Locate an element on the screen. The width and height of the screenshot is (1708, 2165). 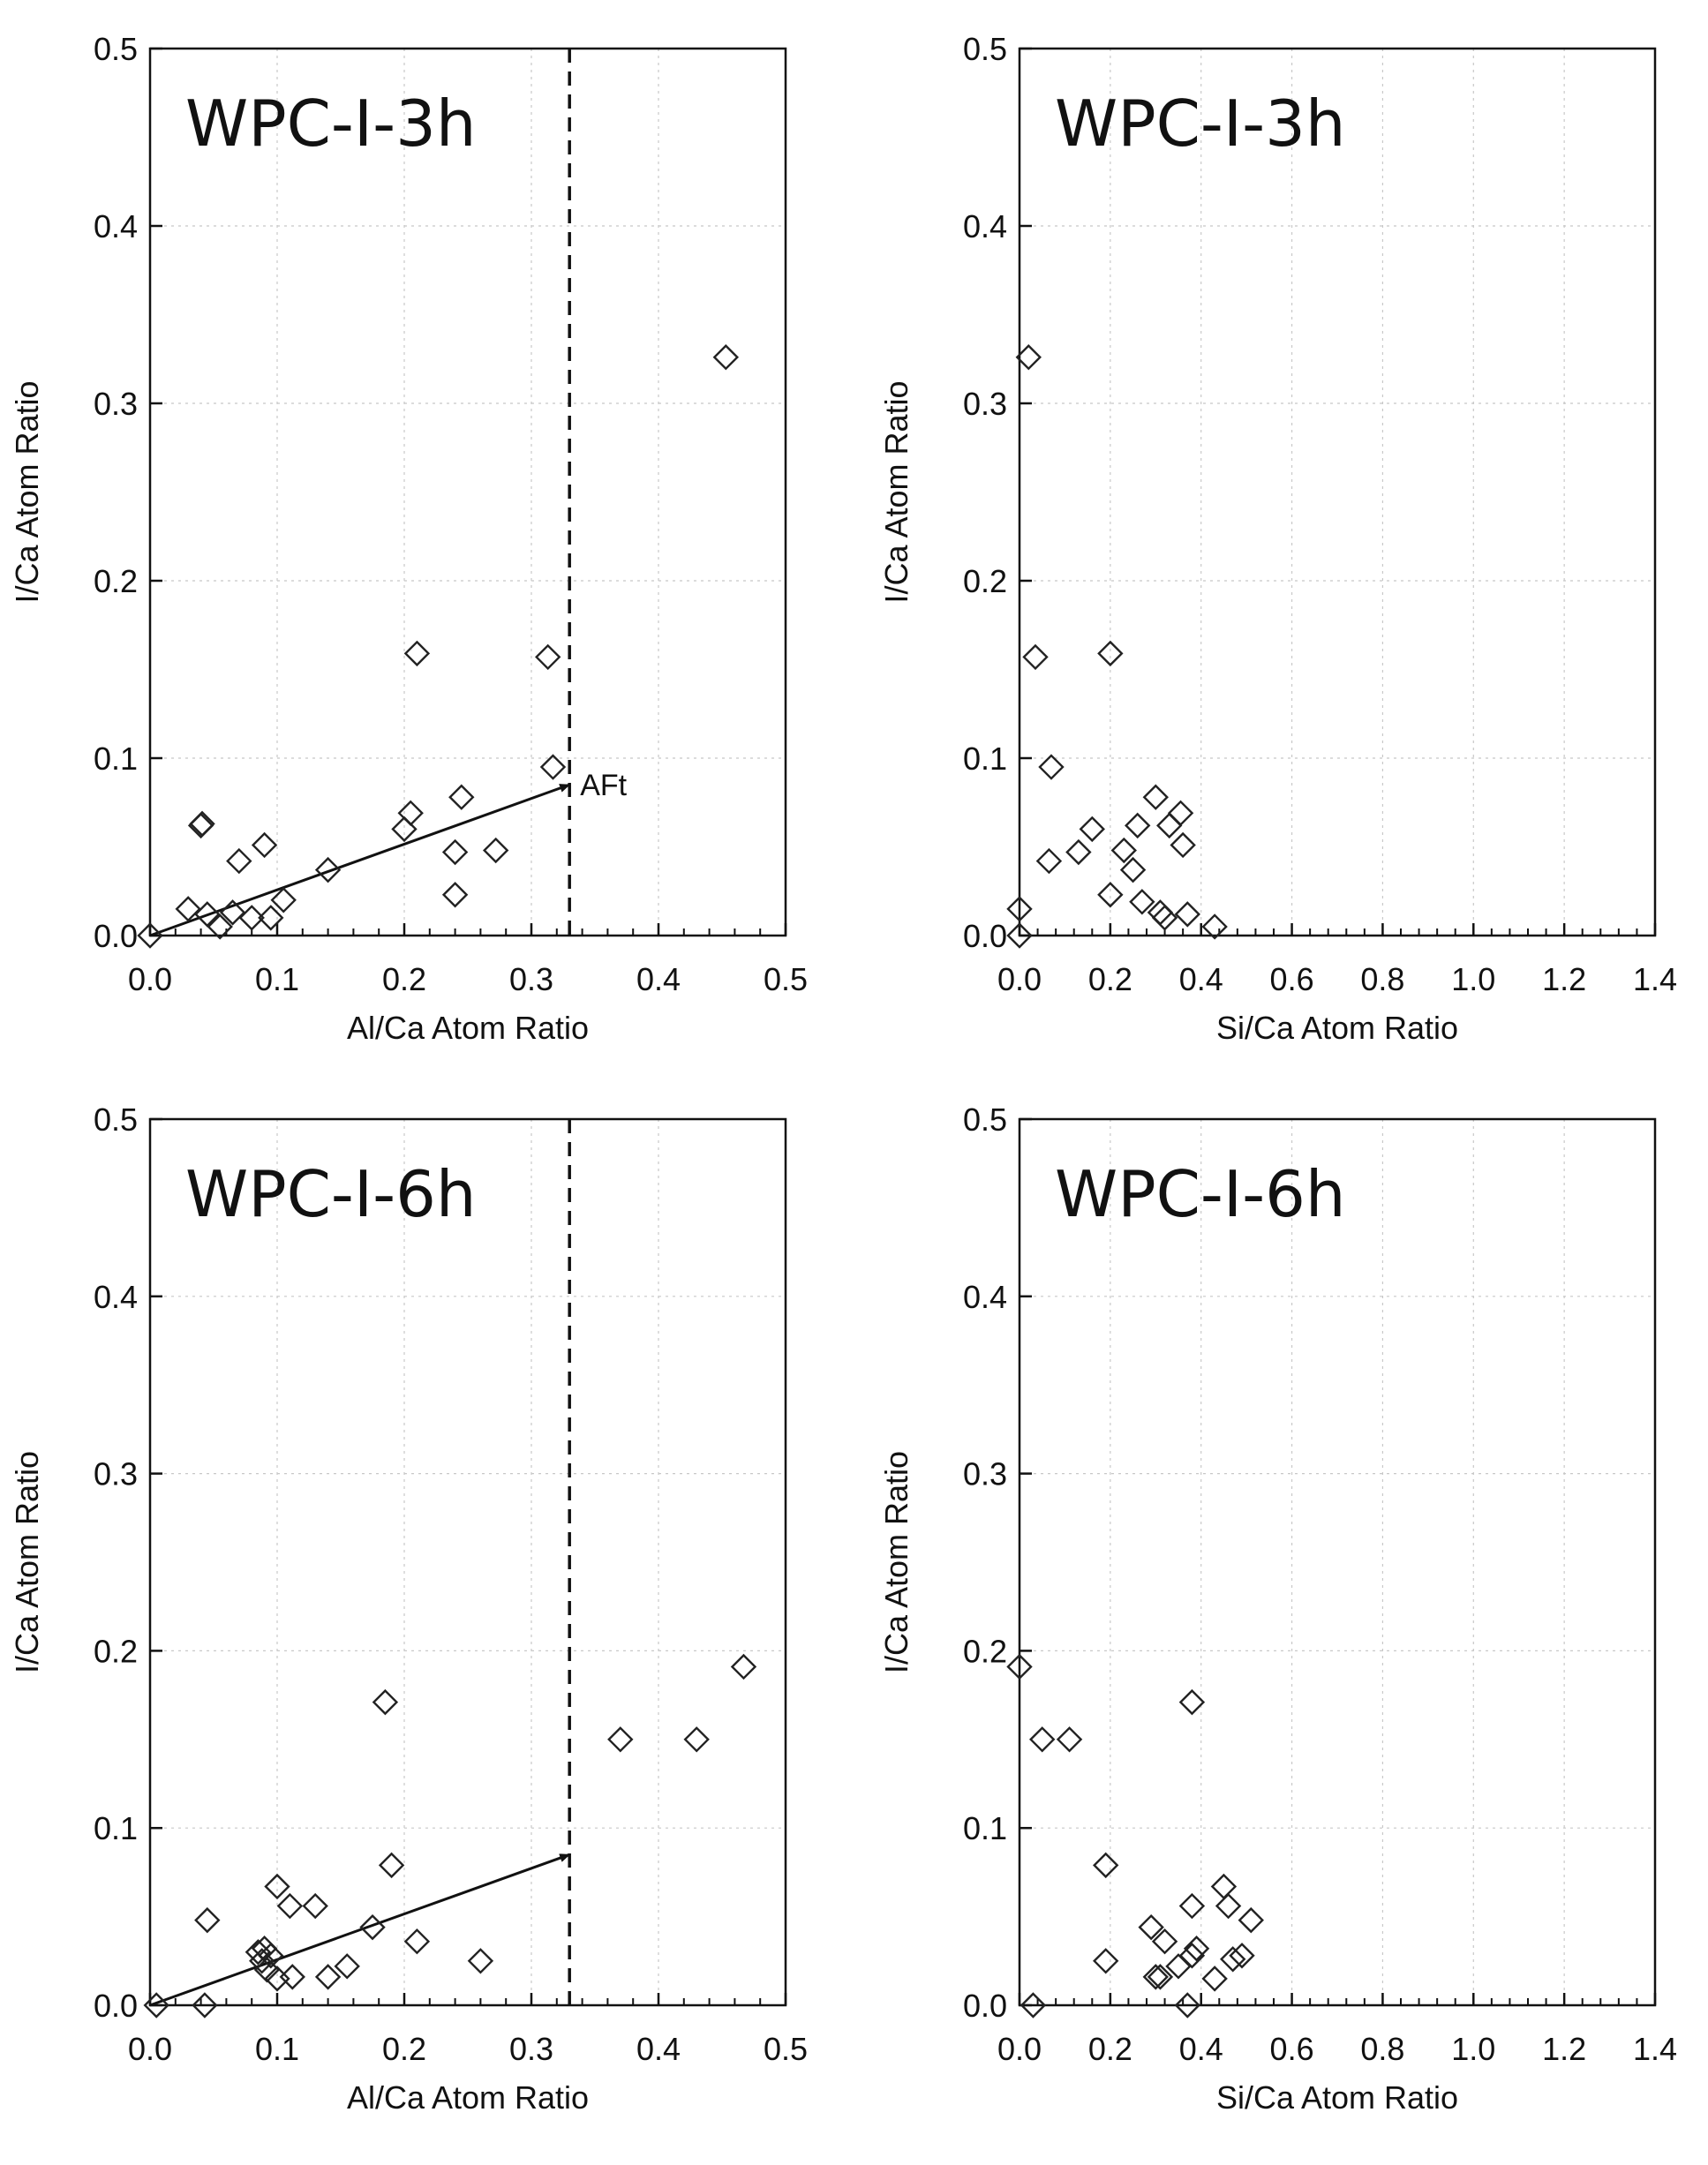
x-tick-label: 0.5 is located at coordinates (786, 979).